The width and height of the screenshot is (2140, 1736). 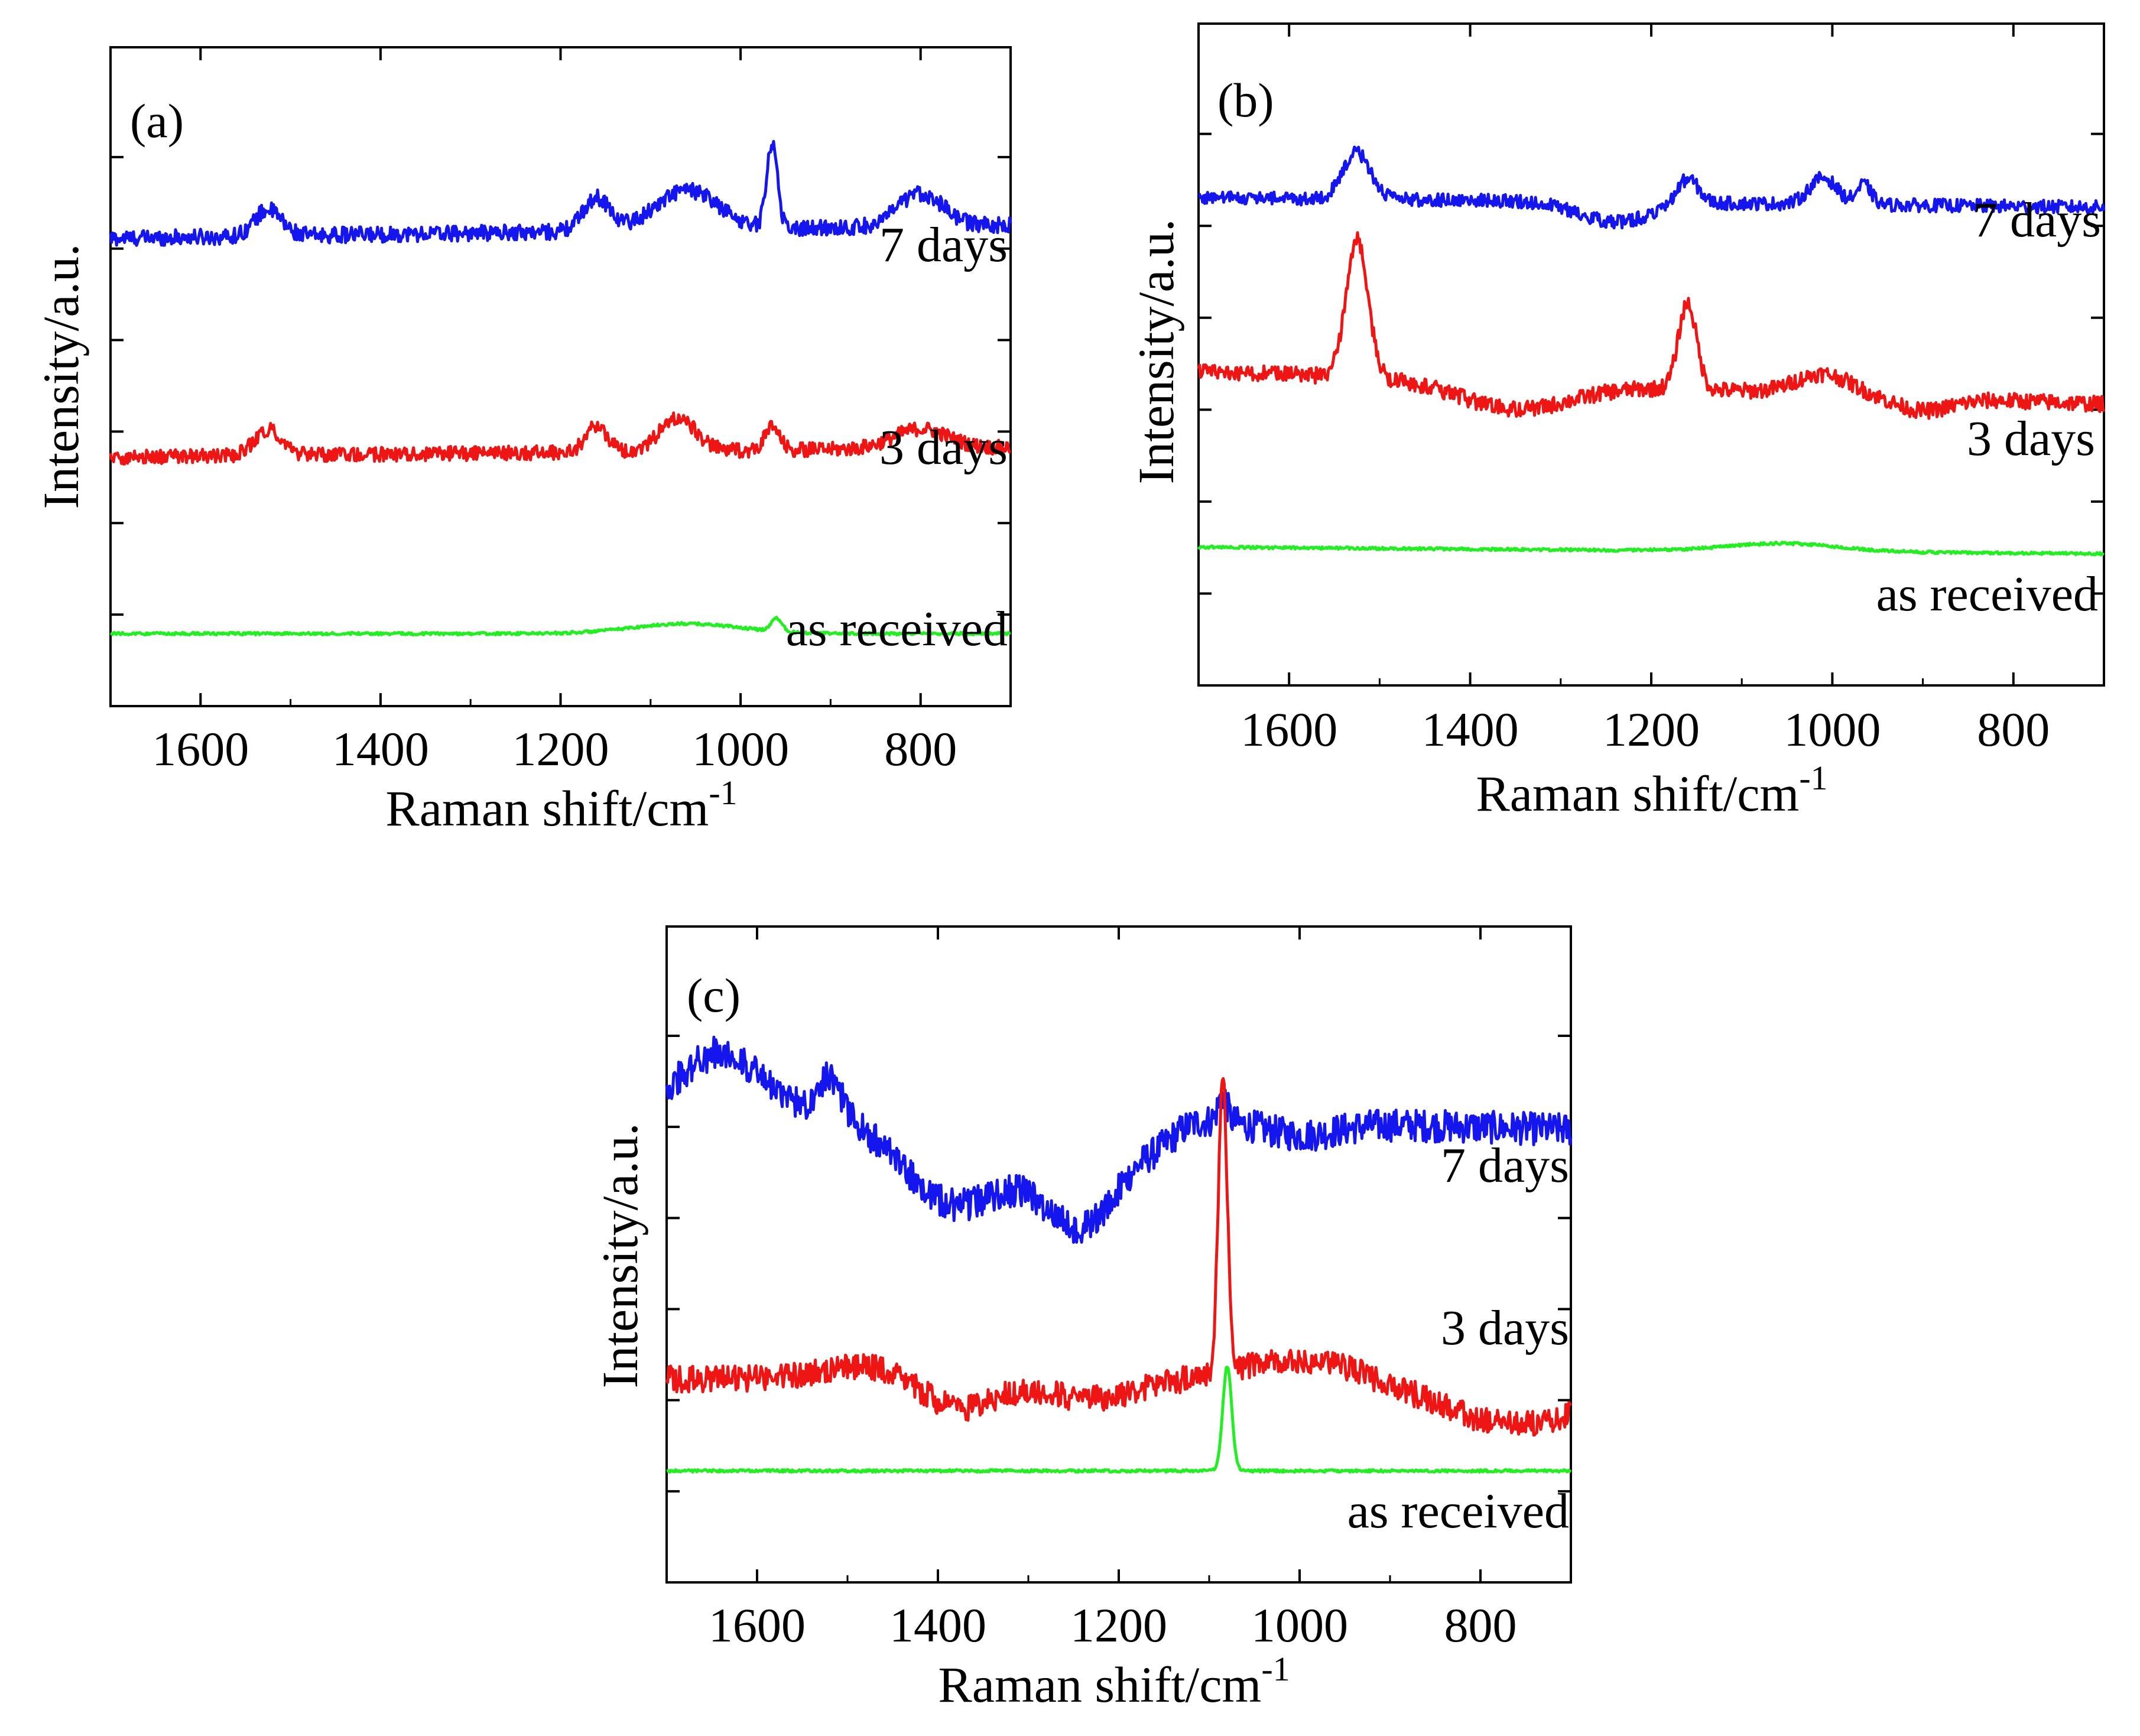 I want to click on panel-label: (c), so click(x=714, y=995).